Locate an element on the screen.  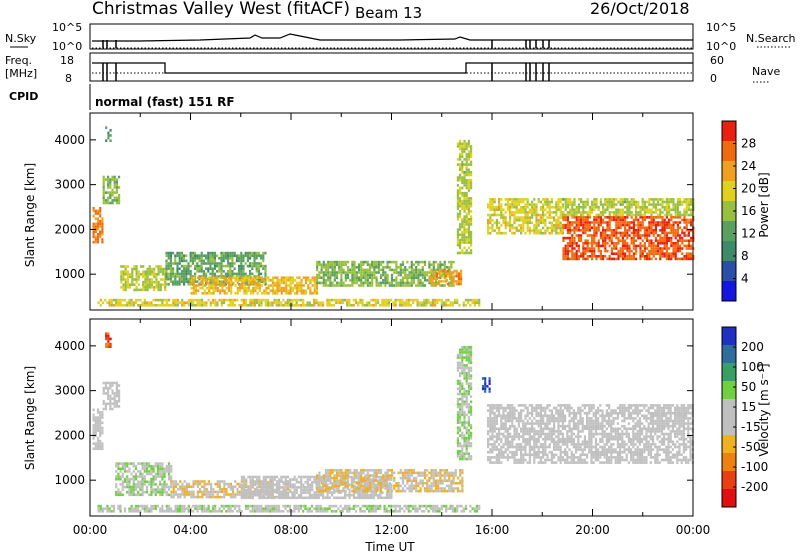
nave-label: Nave is located at coordinates (766, 71).